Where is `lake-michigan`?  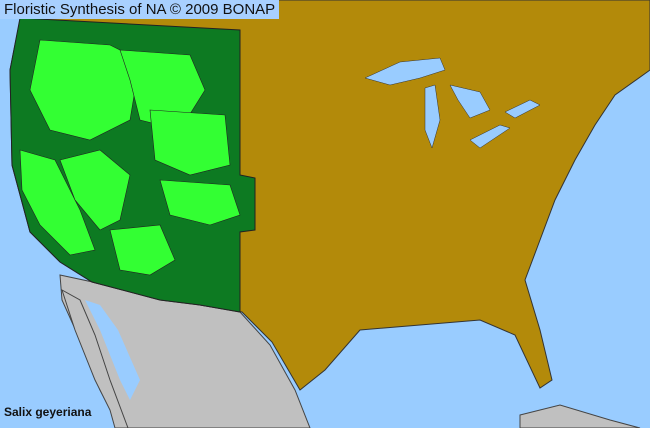 lake-michigan is located at coordinates (432, 116).